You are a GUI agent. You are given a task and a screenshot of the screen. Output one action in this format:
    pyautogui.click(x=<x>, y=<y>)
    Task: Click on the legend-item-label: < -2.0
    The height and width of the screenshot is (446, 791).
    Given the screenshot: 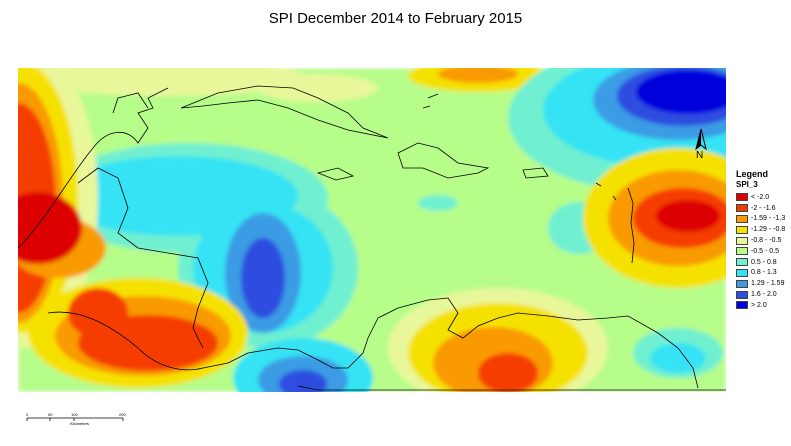 What is the action you would take?
    pyautogui.click(x=760, y=197)
    